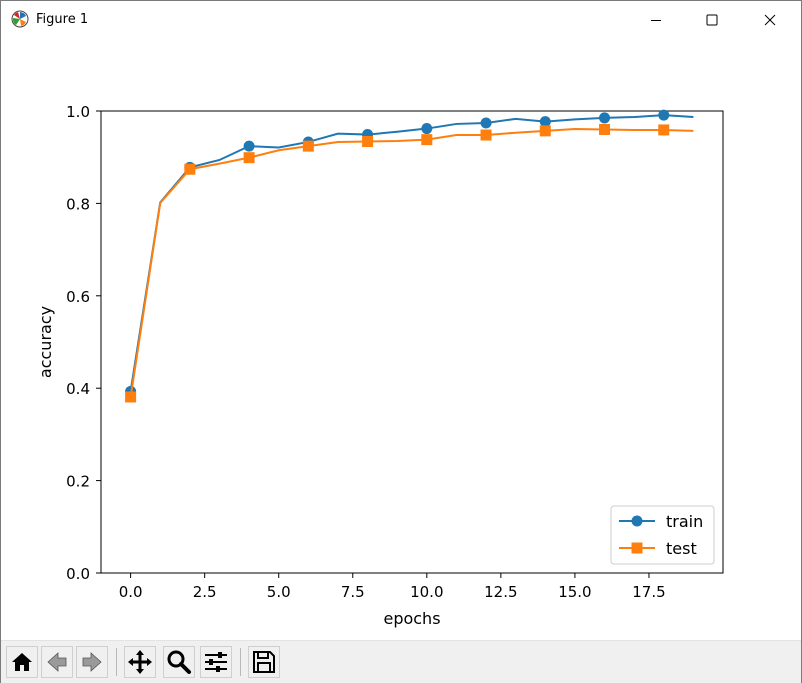  I want to click on y-tick-label: 0.4, so click(78, 389).